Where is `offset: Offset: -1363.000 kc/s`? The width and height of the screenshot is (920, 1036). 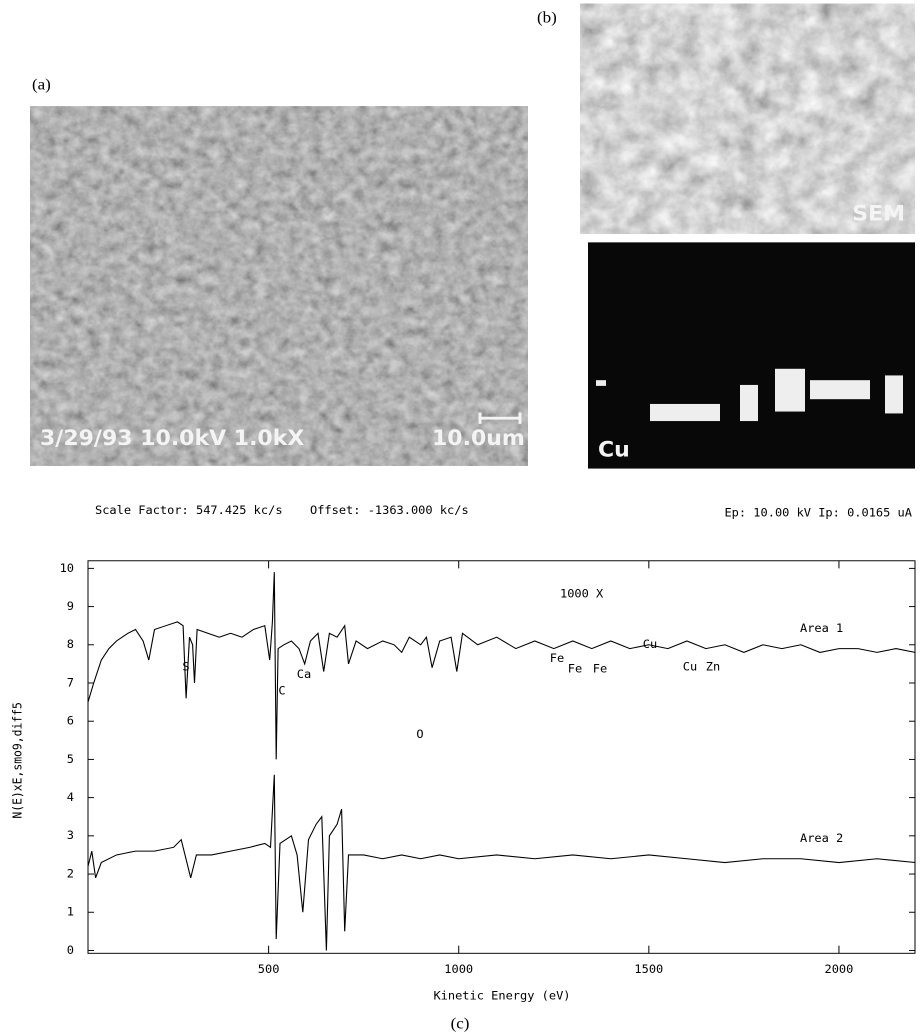
offset: Offset: -1363.000 kc/s is located at coordinates (389, 510).